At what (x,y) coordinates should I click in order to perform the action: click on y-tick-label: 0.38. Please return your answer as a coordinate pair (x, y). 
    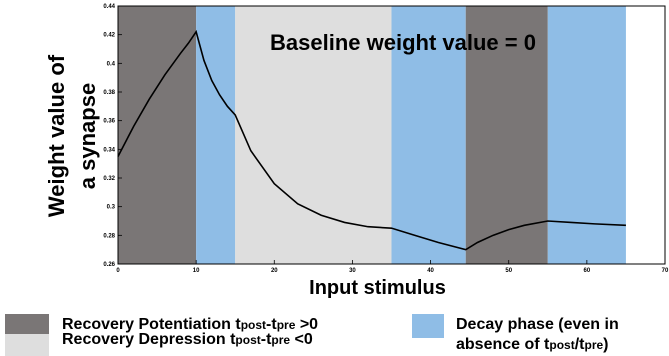
    Looking at the image, I should click on (109, 93).